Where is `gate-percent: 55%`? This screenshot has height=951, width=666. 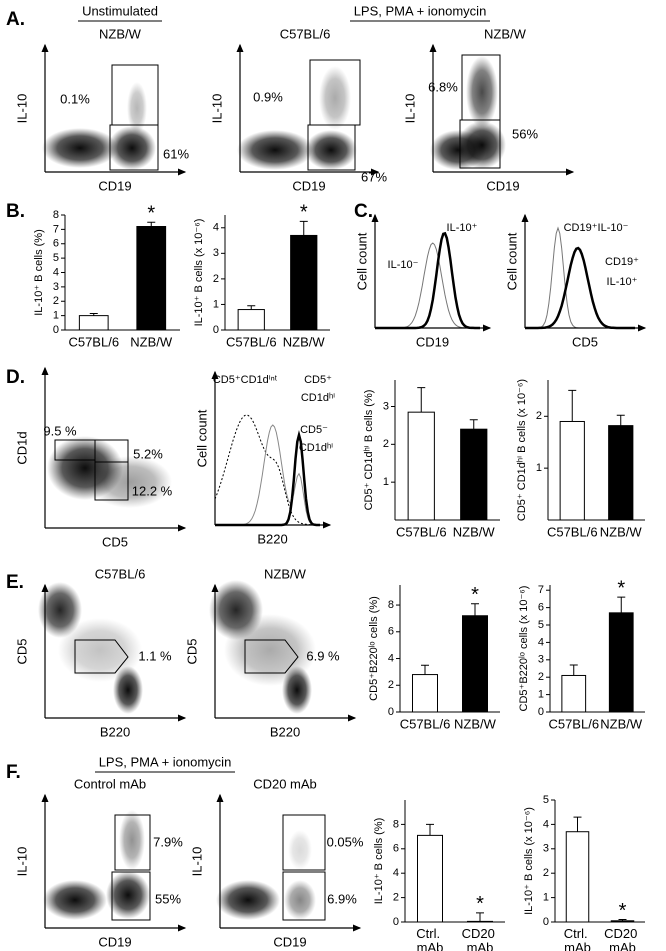 gate-percent: 55% is located at coordinates (168, 898).